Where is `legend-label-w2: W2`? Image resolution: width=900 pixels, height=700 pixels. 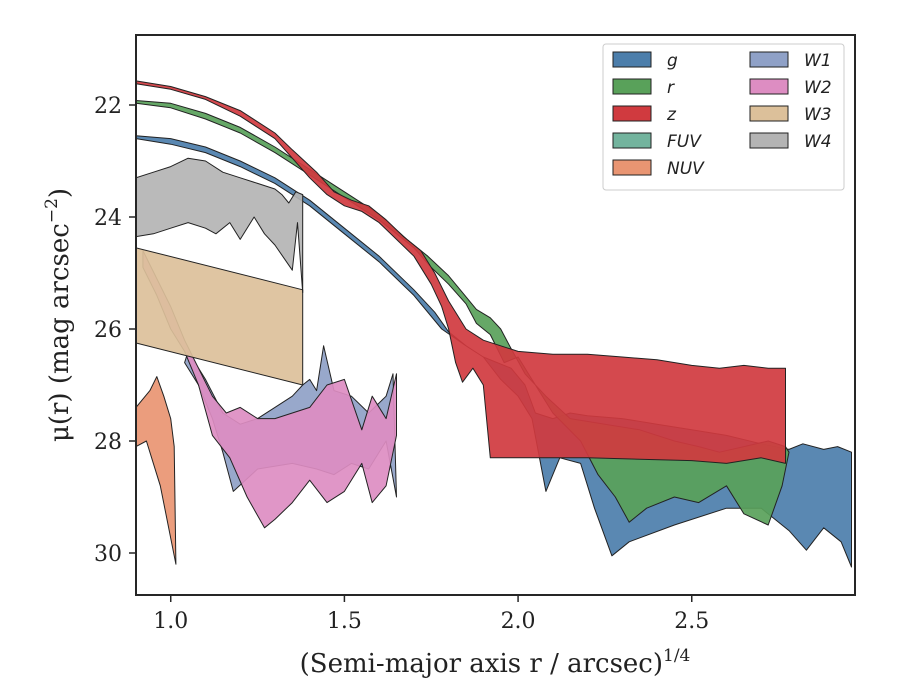
legend-label-w2: W2 is located at coordinates (818, 88).